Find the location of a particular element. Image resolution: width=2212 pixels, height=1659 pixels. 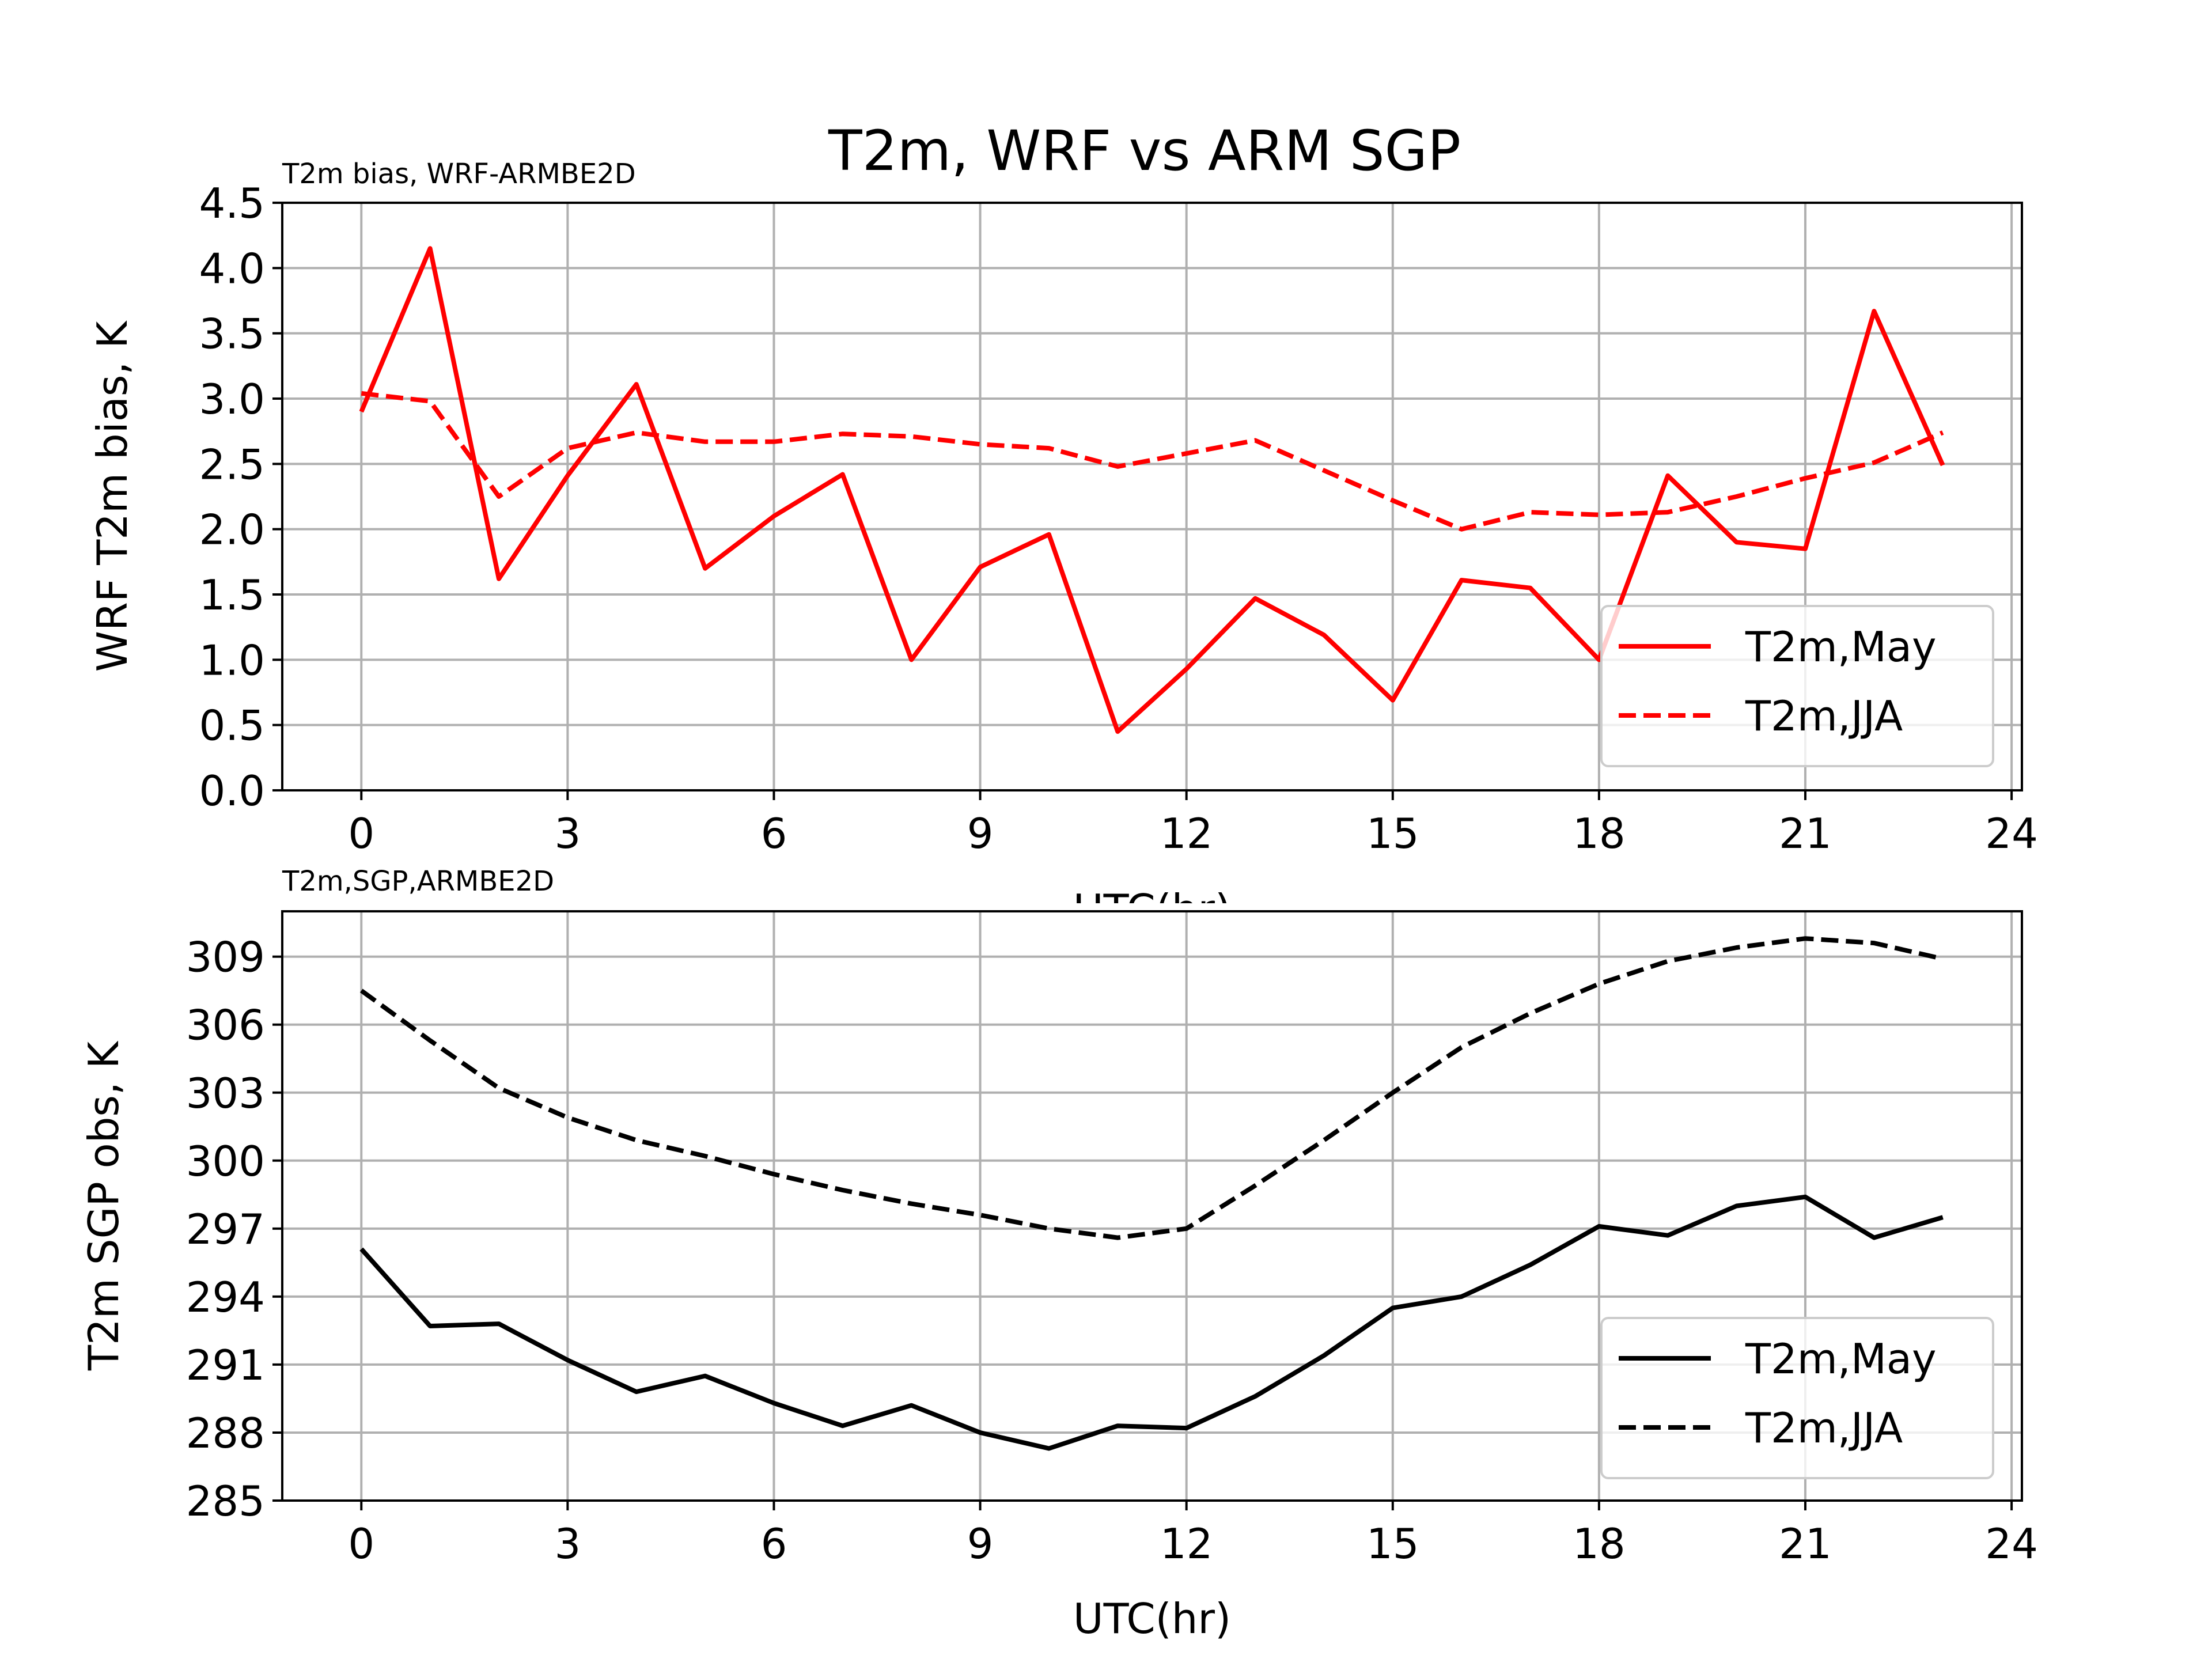

y-tick-label: 3.0 is located at coordinates (232, 399).